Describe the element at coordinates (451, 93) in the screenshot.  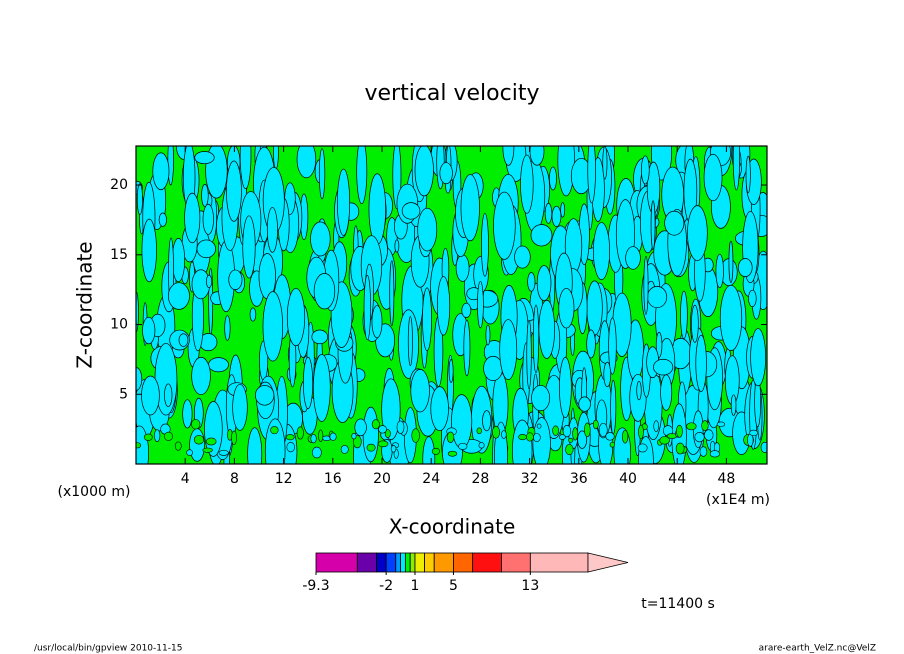
I see `chart-title: vertical velocity` at that location.